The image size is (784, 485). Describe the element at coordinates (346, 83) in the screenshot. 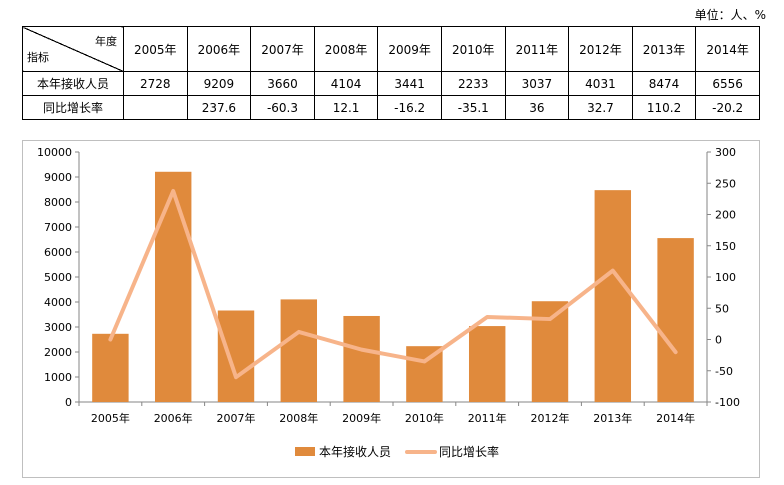

I see `table-cell: 4104` at that location.